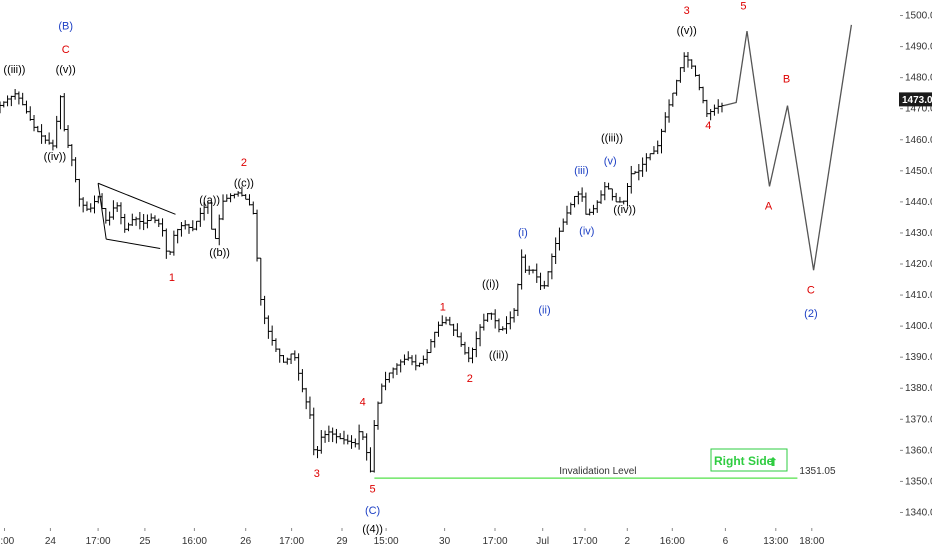 The image size is (932, 550). Describe the element at coordinates (817, 471) in the screenshot. I see `invalidation-value: 1351.05` at that location.